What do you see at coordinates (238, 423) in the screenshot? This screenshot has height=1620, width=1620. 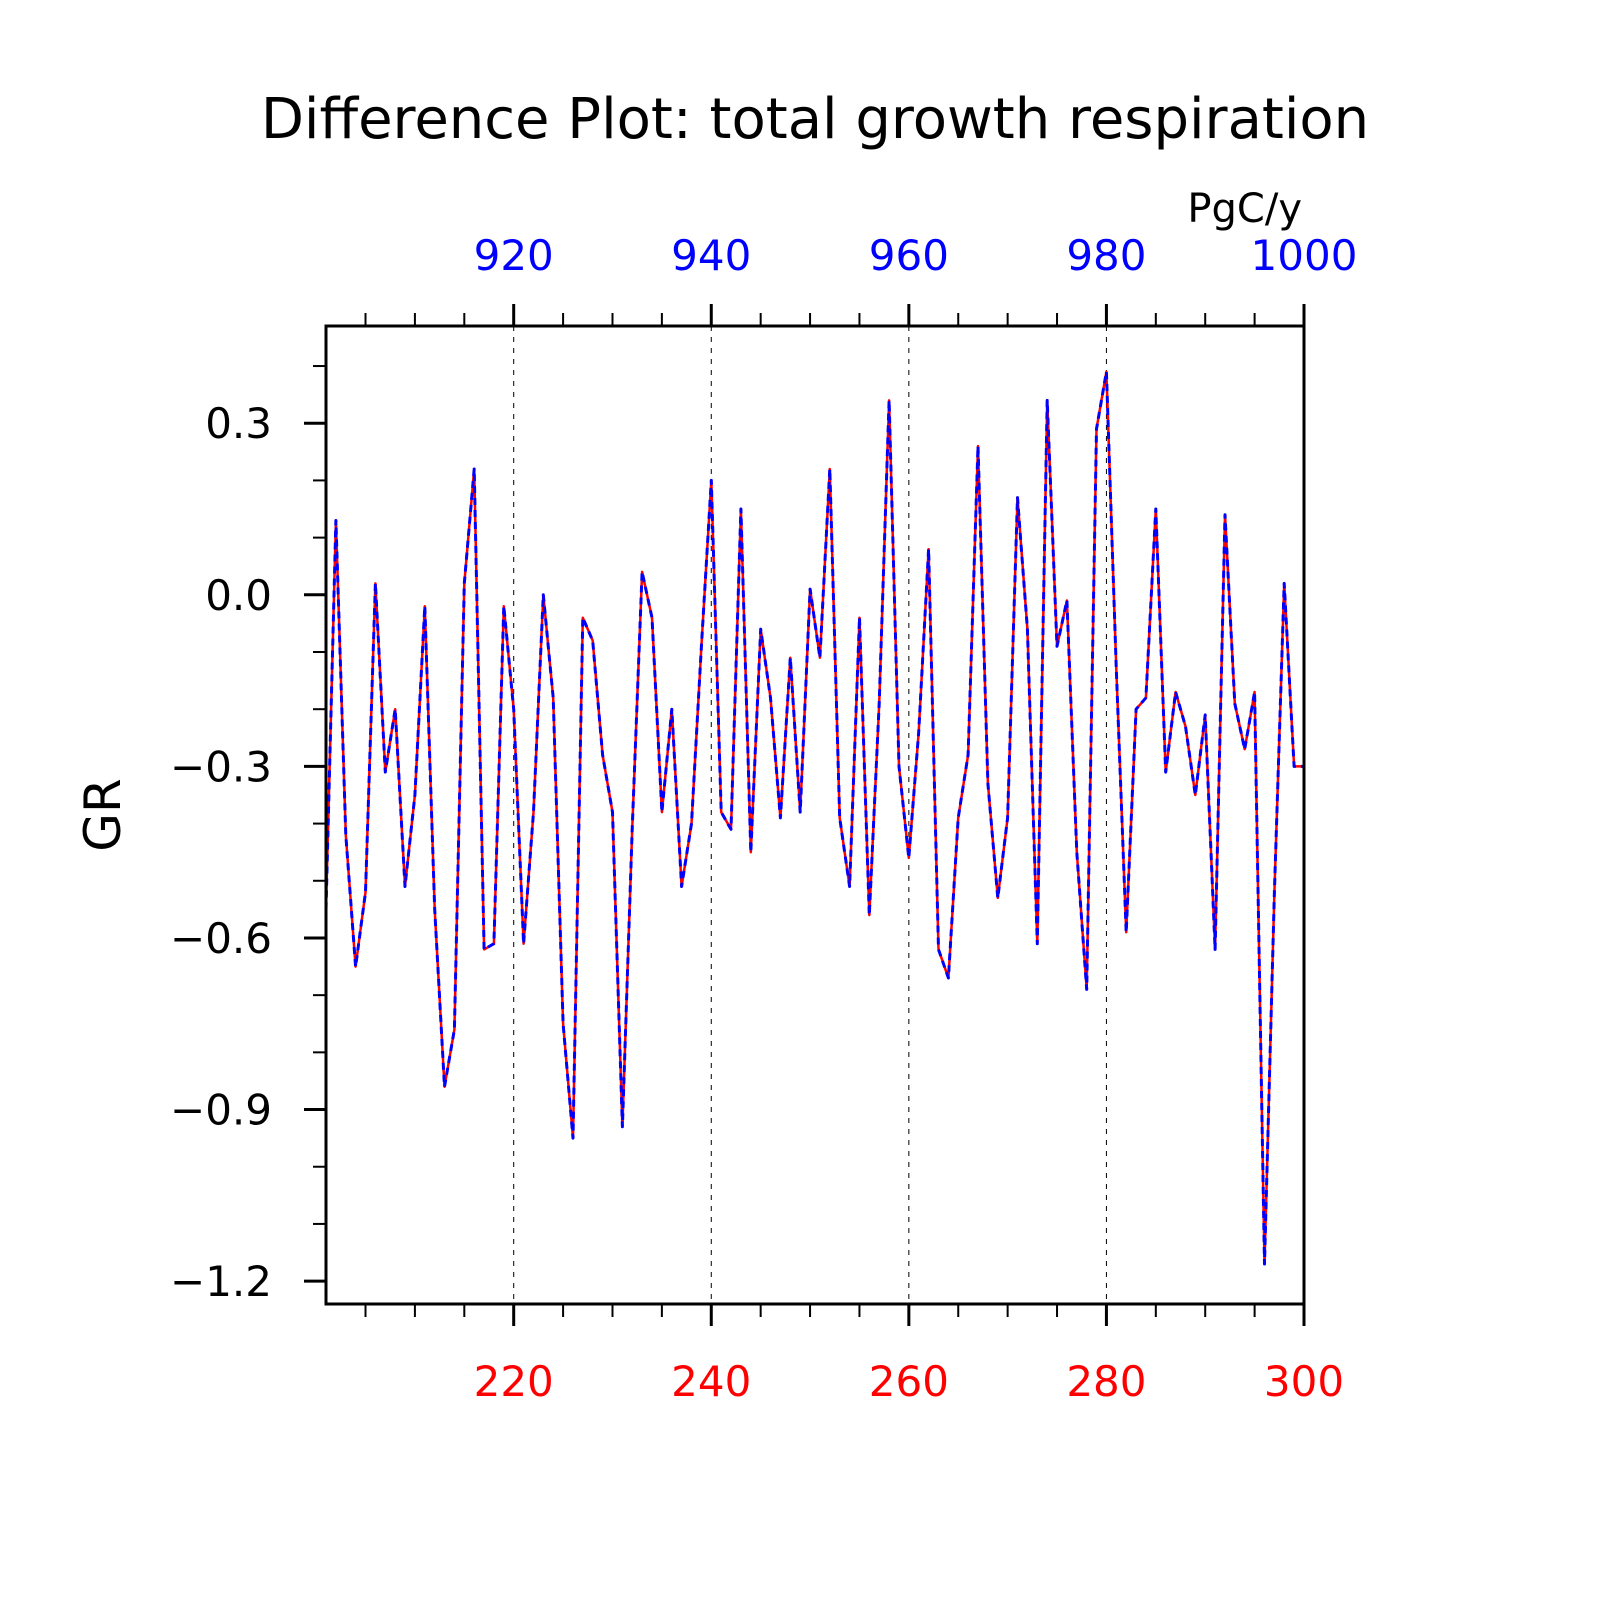 I see `left-tick-label: 0.3` at bounding box center [238, 423].